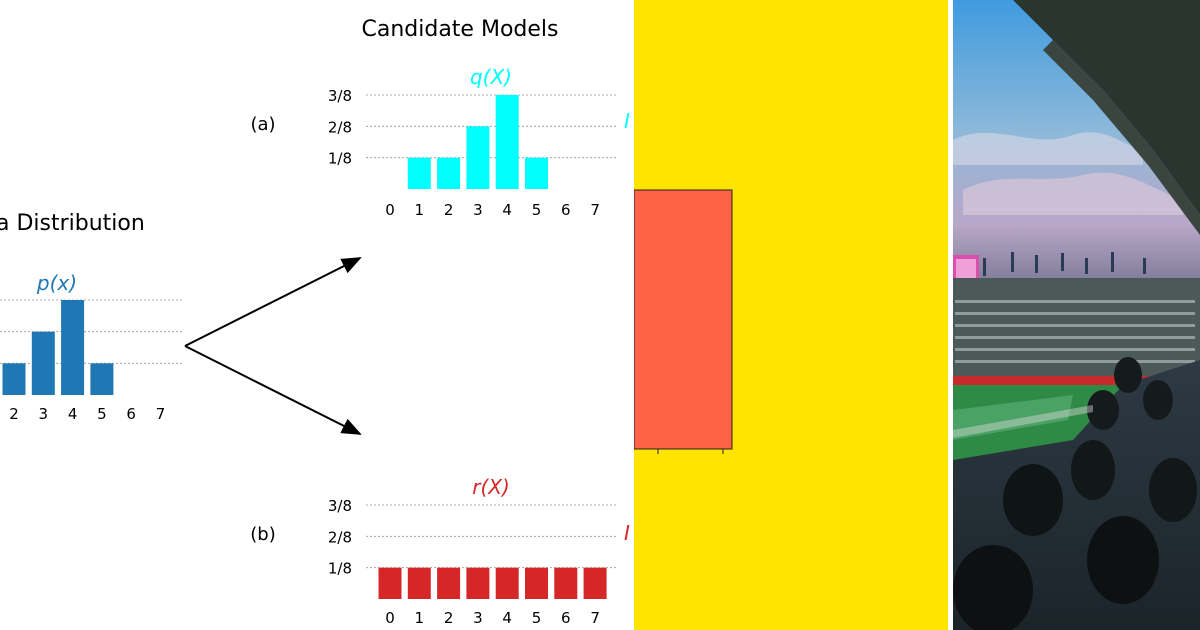 The height and width of the screenshot is (630, 1200). I want to click on stadium-roof, so click(1106, 107).